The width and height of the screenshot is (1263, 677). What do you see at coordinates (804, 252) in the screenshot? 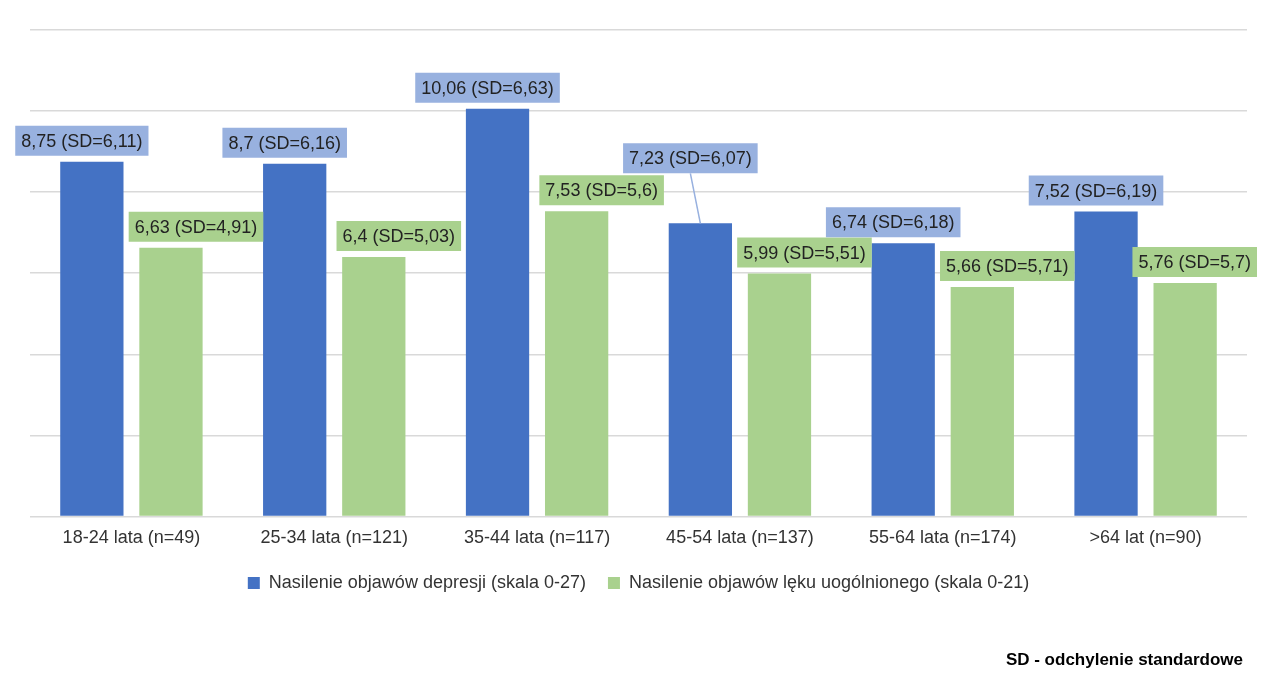
I see `data-label: 5,99 (SD=5,51)` at bounding box center [804, 252].